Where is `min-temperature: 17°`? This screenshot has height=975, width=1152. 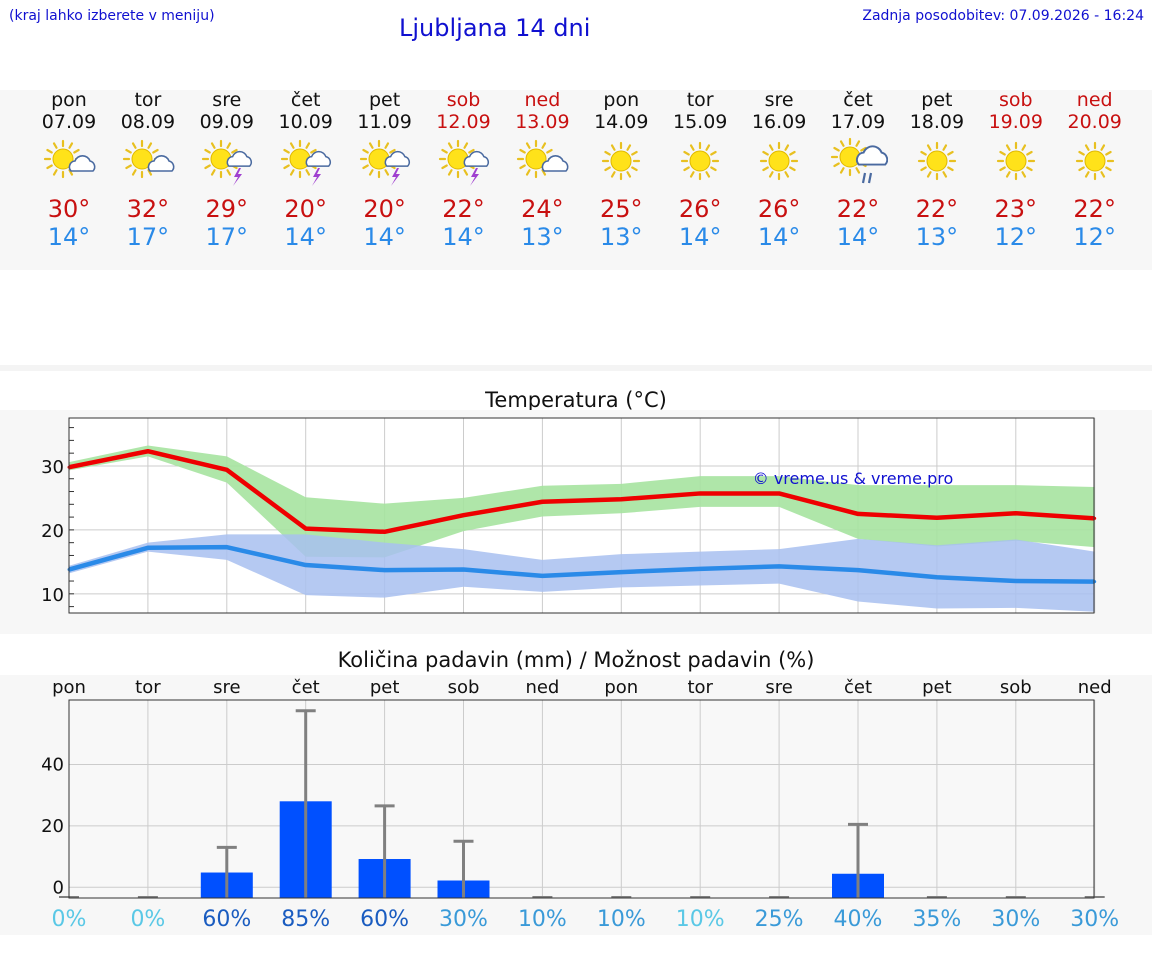 min-temperature: 17° is located at coordinates (148, 237).